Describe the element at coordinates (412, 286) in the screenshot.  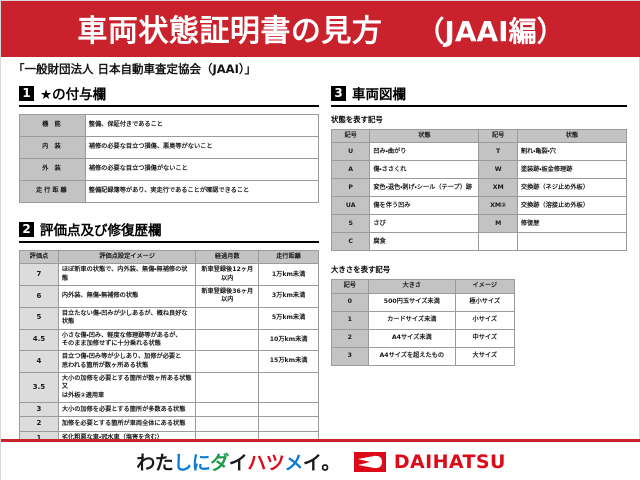
I see `column-header-size: 大きさ` at that location.